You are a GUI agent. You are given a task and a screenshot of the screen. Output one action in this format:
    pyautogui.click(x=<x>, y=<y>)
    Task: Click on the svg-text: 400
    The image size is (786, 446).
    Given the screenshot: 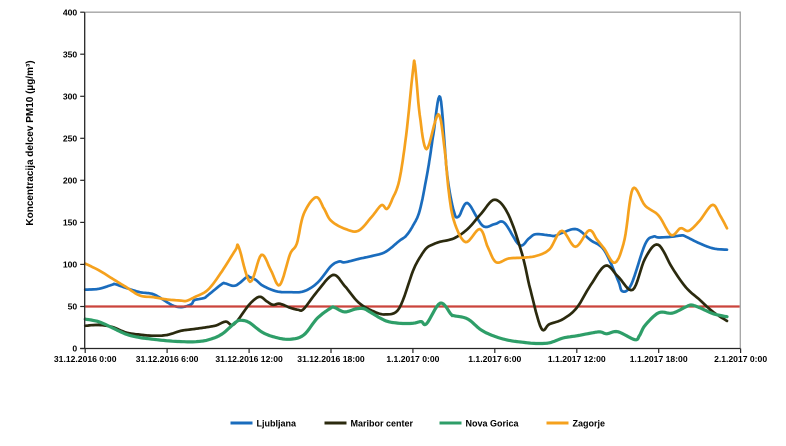 What is the action you would take?
    pyautogui.click(x=70, y=12)
    